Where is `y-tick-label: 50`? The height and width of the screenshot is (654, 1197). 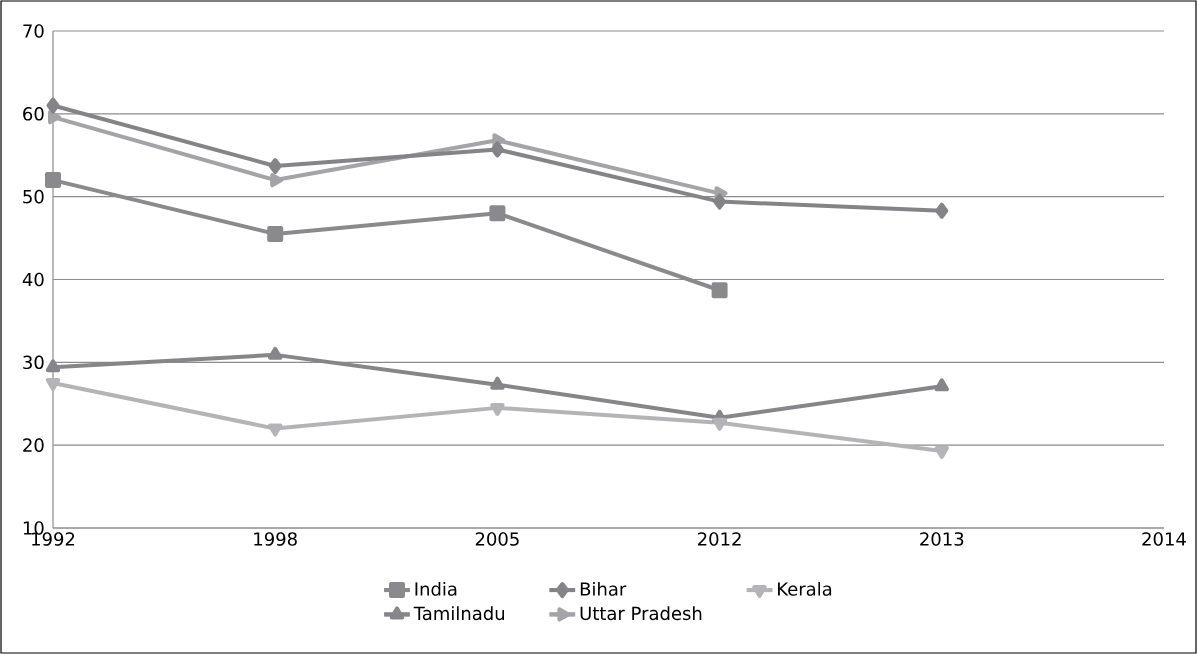
y-tick-label: 50 is located at coordinates (33, 196).